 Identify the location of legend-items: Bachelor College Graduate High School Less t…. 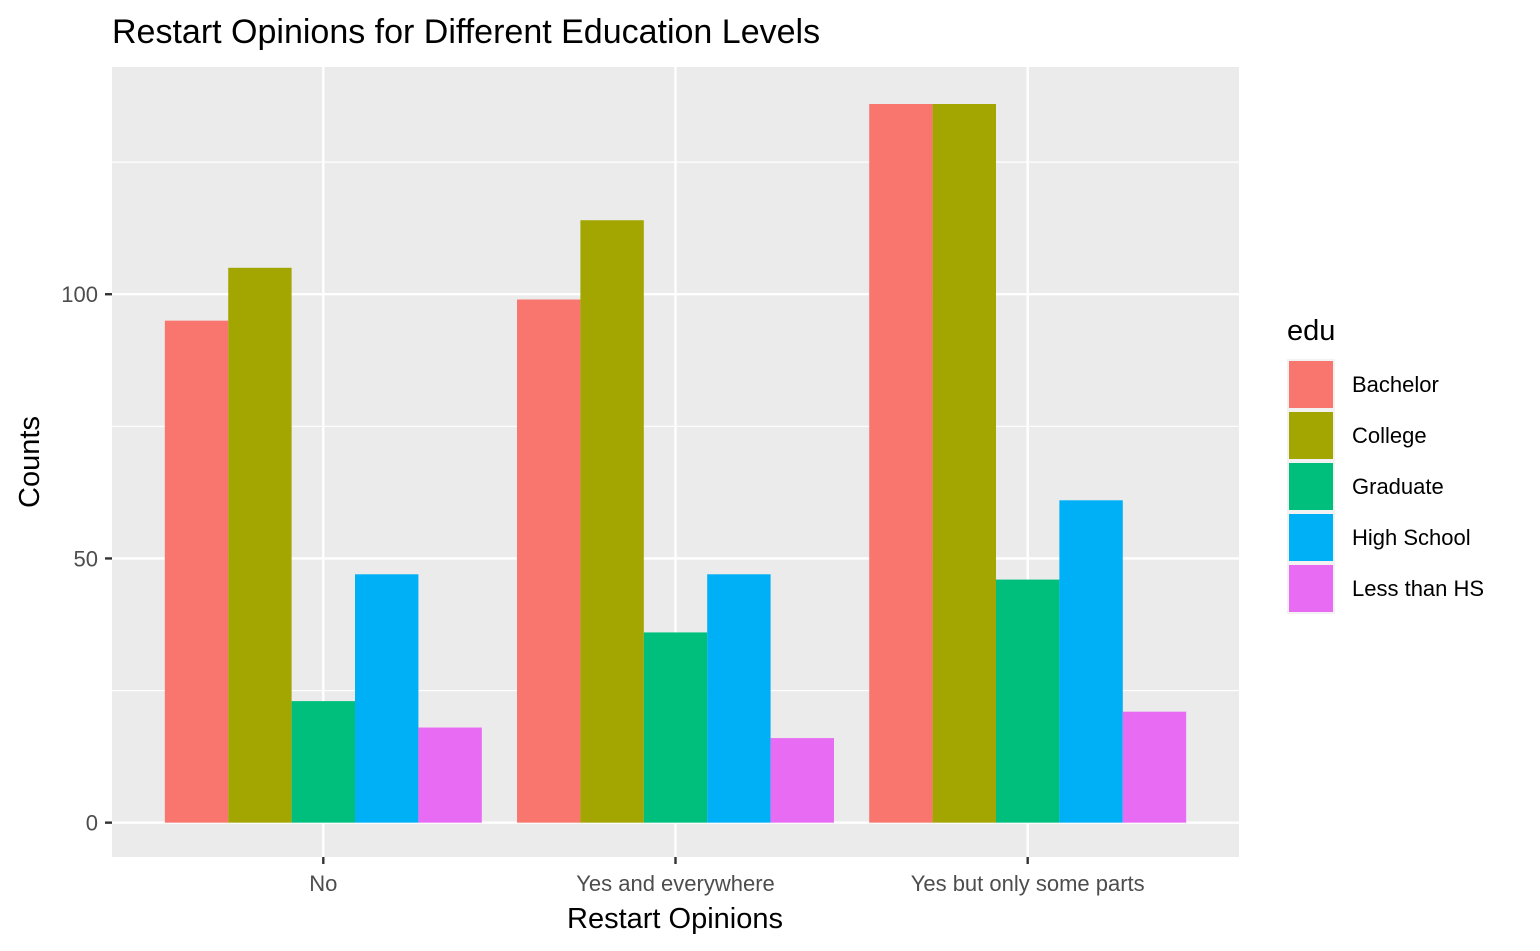
(1385, 486).